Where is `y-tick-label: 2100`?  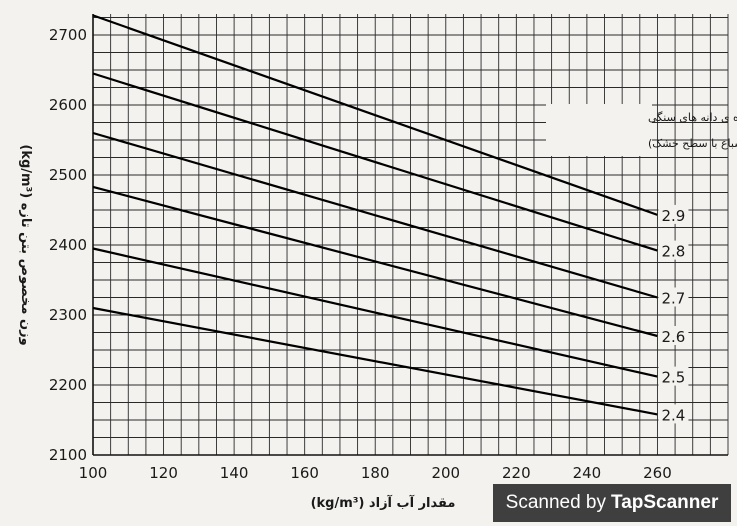 y-tick-label: 2100 is located at coordinates (68, 455).